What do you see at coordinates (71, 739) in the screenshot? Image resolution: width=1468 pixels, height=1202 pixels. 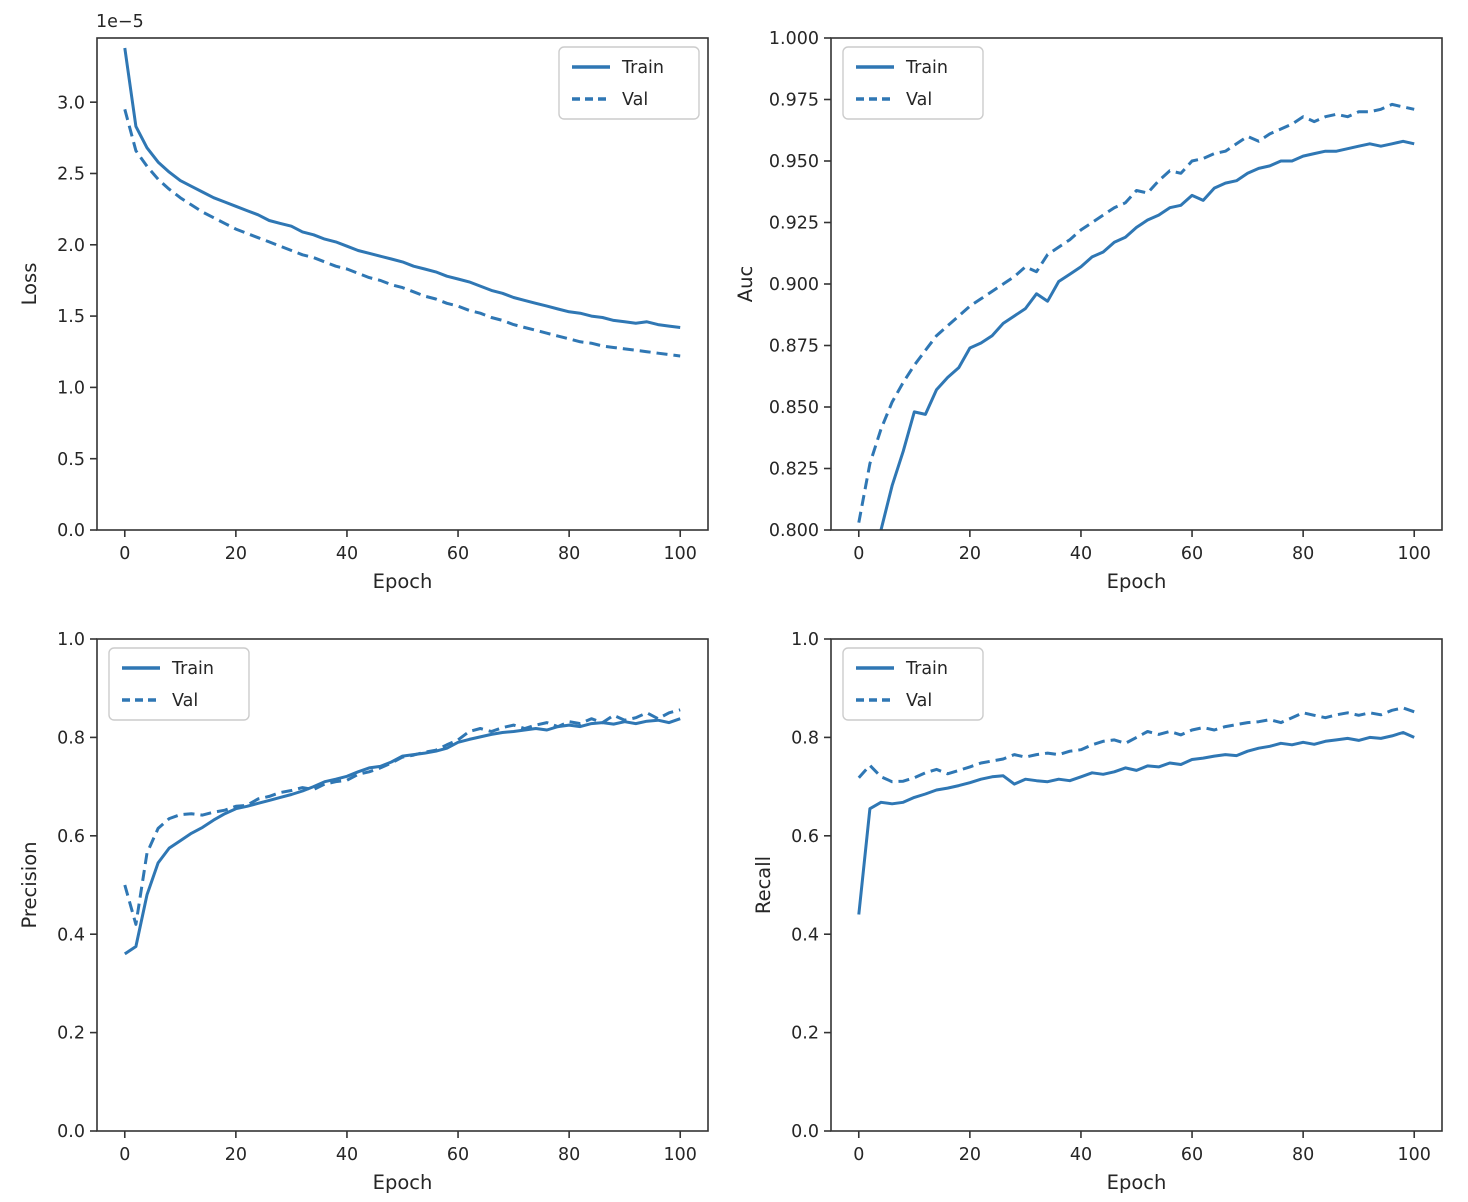 I see `y-tick-label: 0.8` at bounding box center [71, 739].